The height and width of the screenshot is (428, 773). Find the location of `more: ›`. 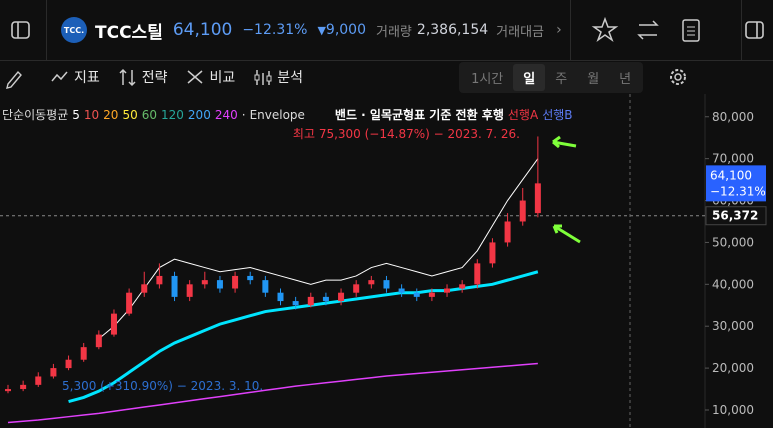

more: › is located at coordinates (559, 30).